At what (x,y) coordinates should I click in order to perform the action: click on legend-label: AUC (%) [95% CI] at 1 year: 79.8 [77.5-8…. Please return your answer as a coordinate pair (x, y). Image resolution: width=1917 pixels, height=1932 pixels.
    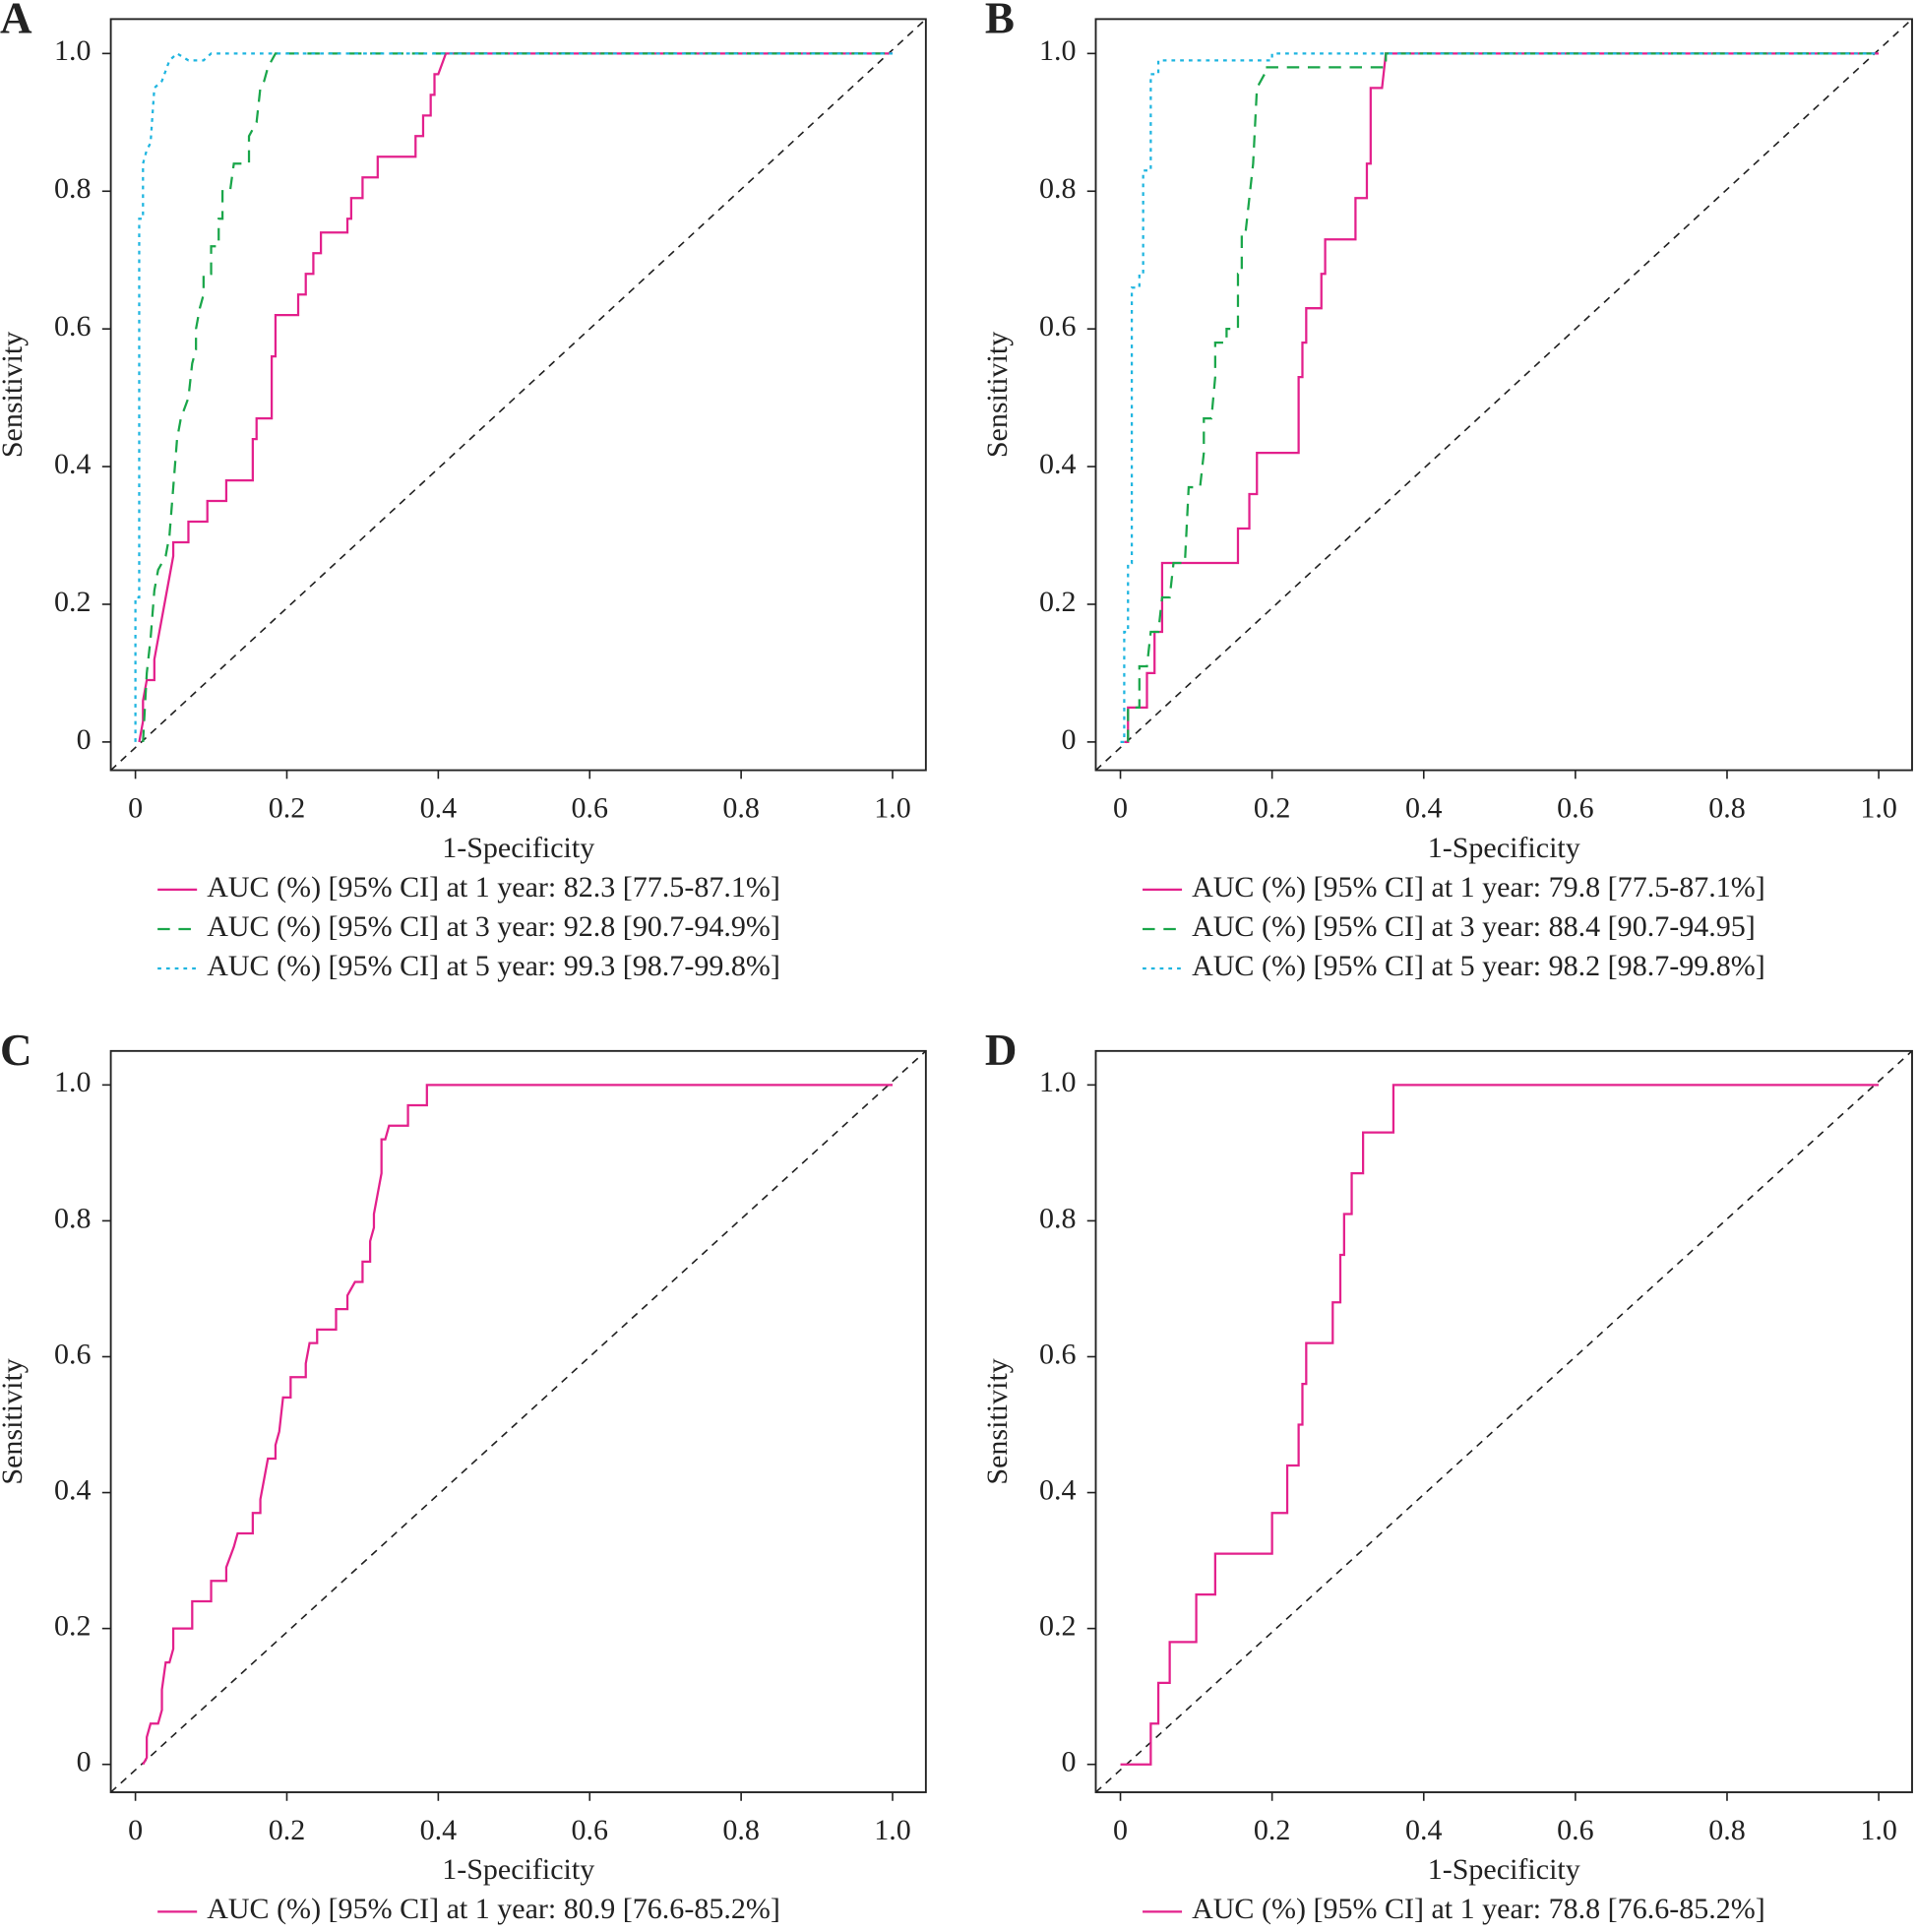
    Looking at the image, I should click on (1478, 887).